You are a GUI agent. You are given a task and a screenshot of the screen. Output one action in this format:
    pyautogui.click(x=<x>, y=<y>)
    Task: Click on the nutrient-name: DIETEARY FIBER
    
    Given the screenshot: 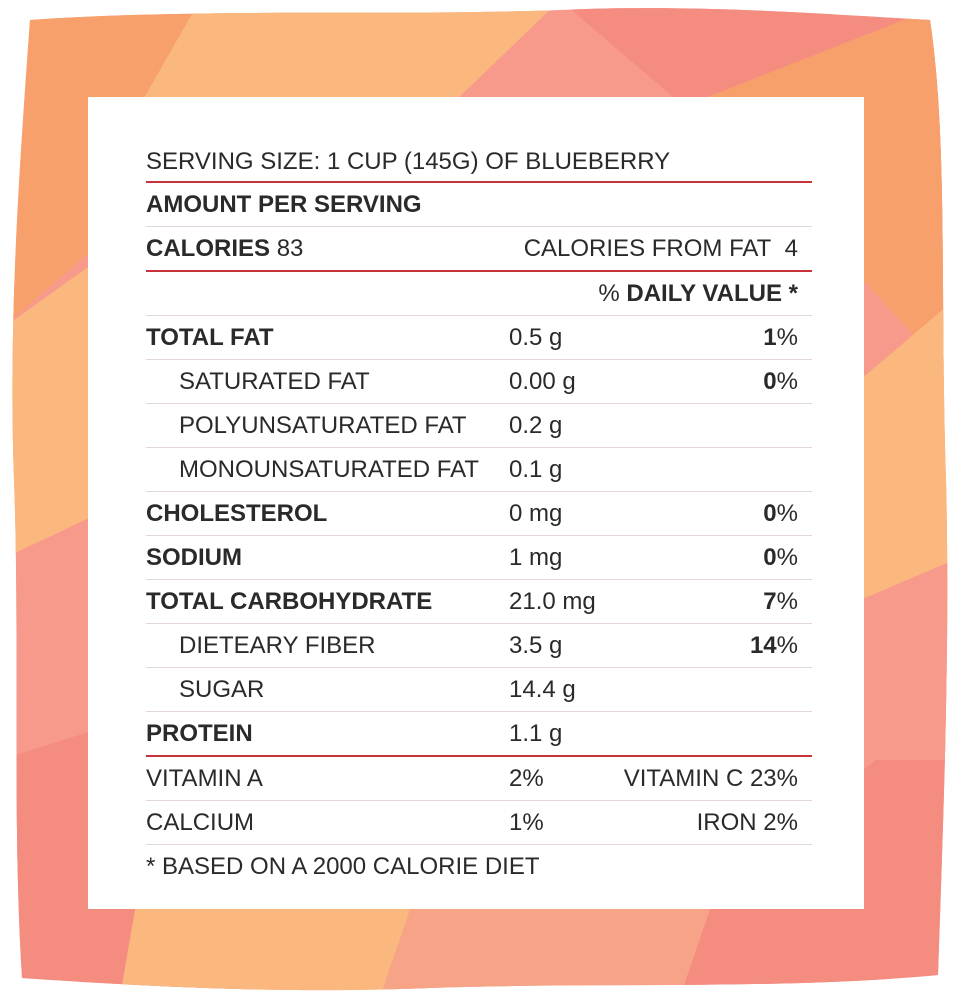 What is the action you would take?
    pyautogui.click(x=277, y=645)
    